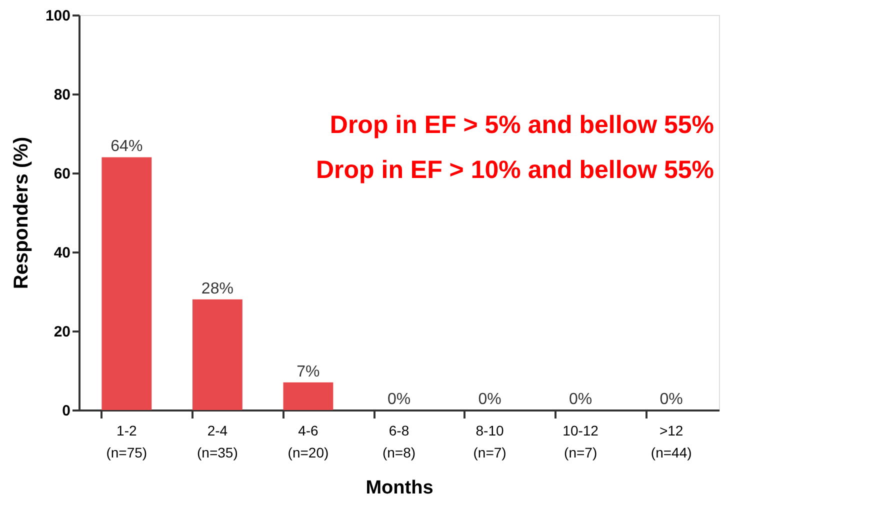 This screenshot has height=532, width=877. I want to click on y-tick-label: 60, so click(62, 174).